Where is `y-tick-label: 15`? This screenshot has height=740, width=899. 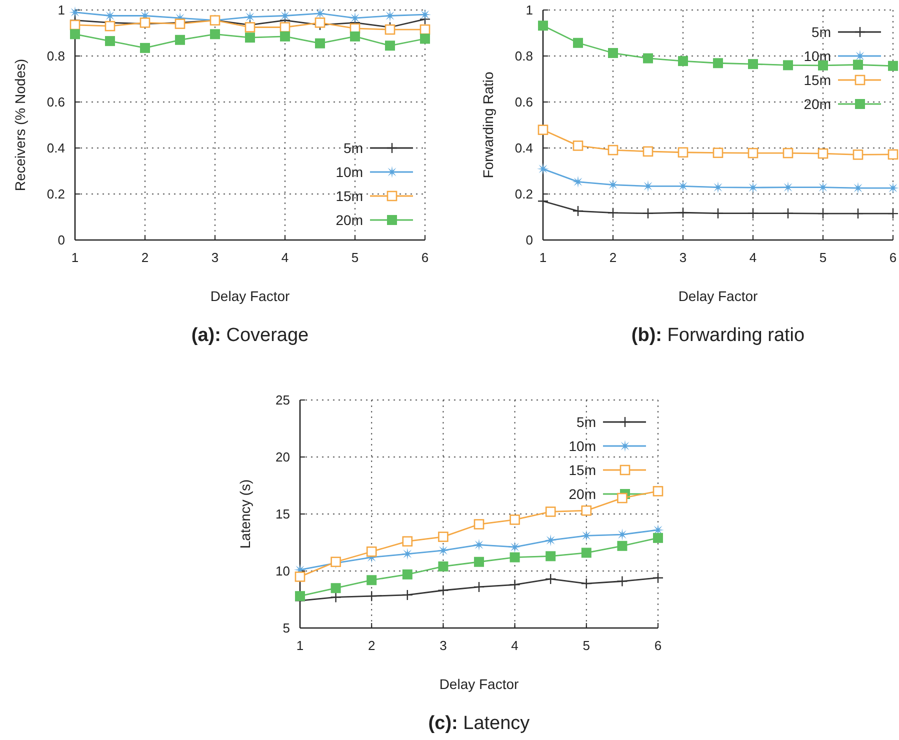
y-tick-label: 15 is located at coordinates (283, 514).